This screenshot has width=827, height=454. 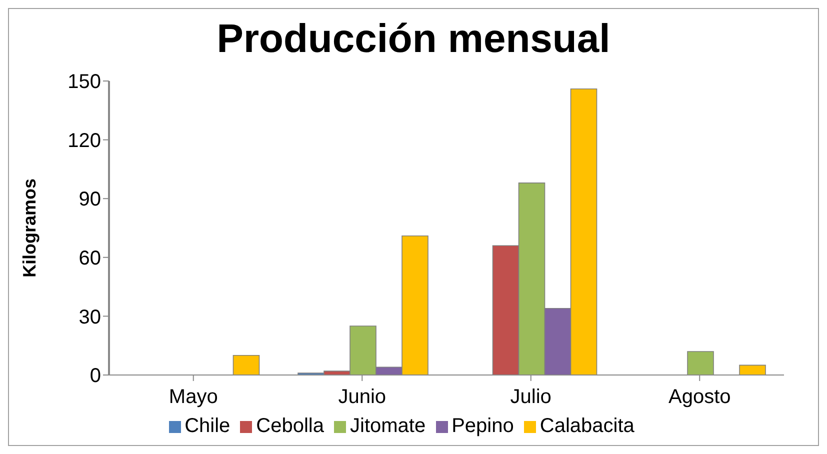 I want to click on y-axis-title: Kilogramos, so click(x=29, y=228).